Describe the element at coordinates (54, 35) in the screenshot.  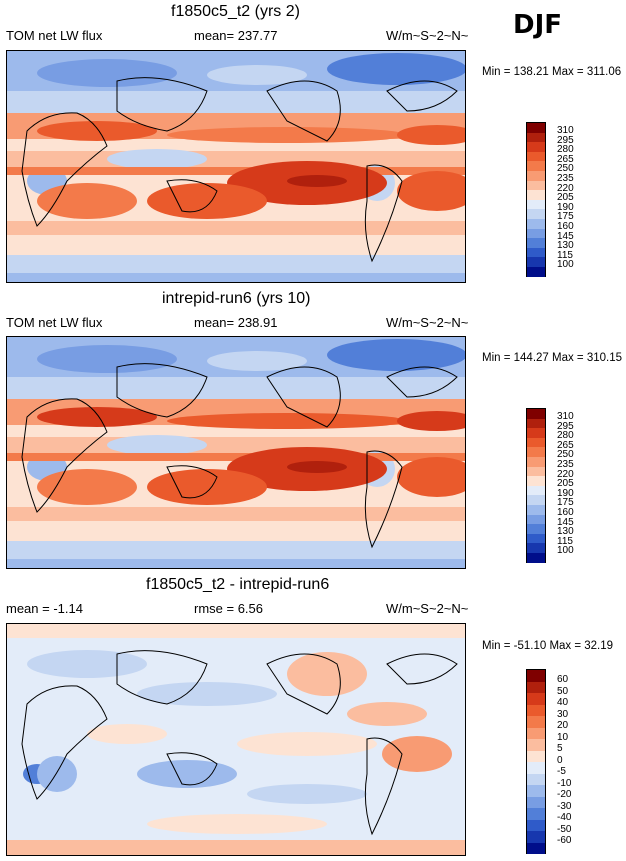
I see `panel-1-variable-label: TOM net LW flux` at that location.